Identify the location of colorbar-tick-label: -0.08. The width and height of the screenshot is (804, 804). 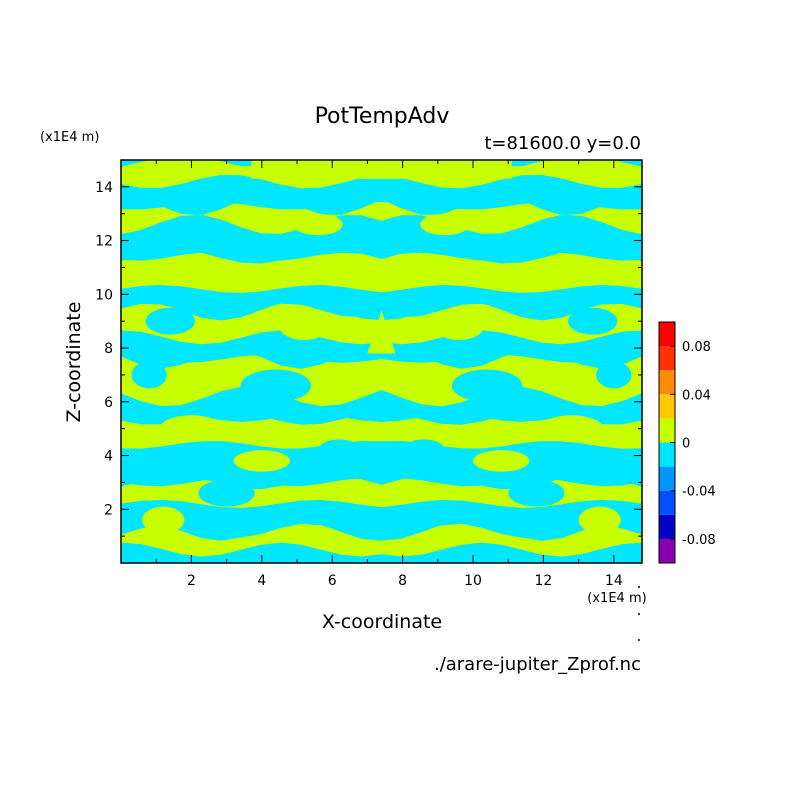
(699, 540).